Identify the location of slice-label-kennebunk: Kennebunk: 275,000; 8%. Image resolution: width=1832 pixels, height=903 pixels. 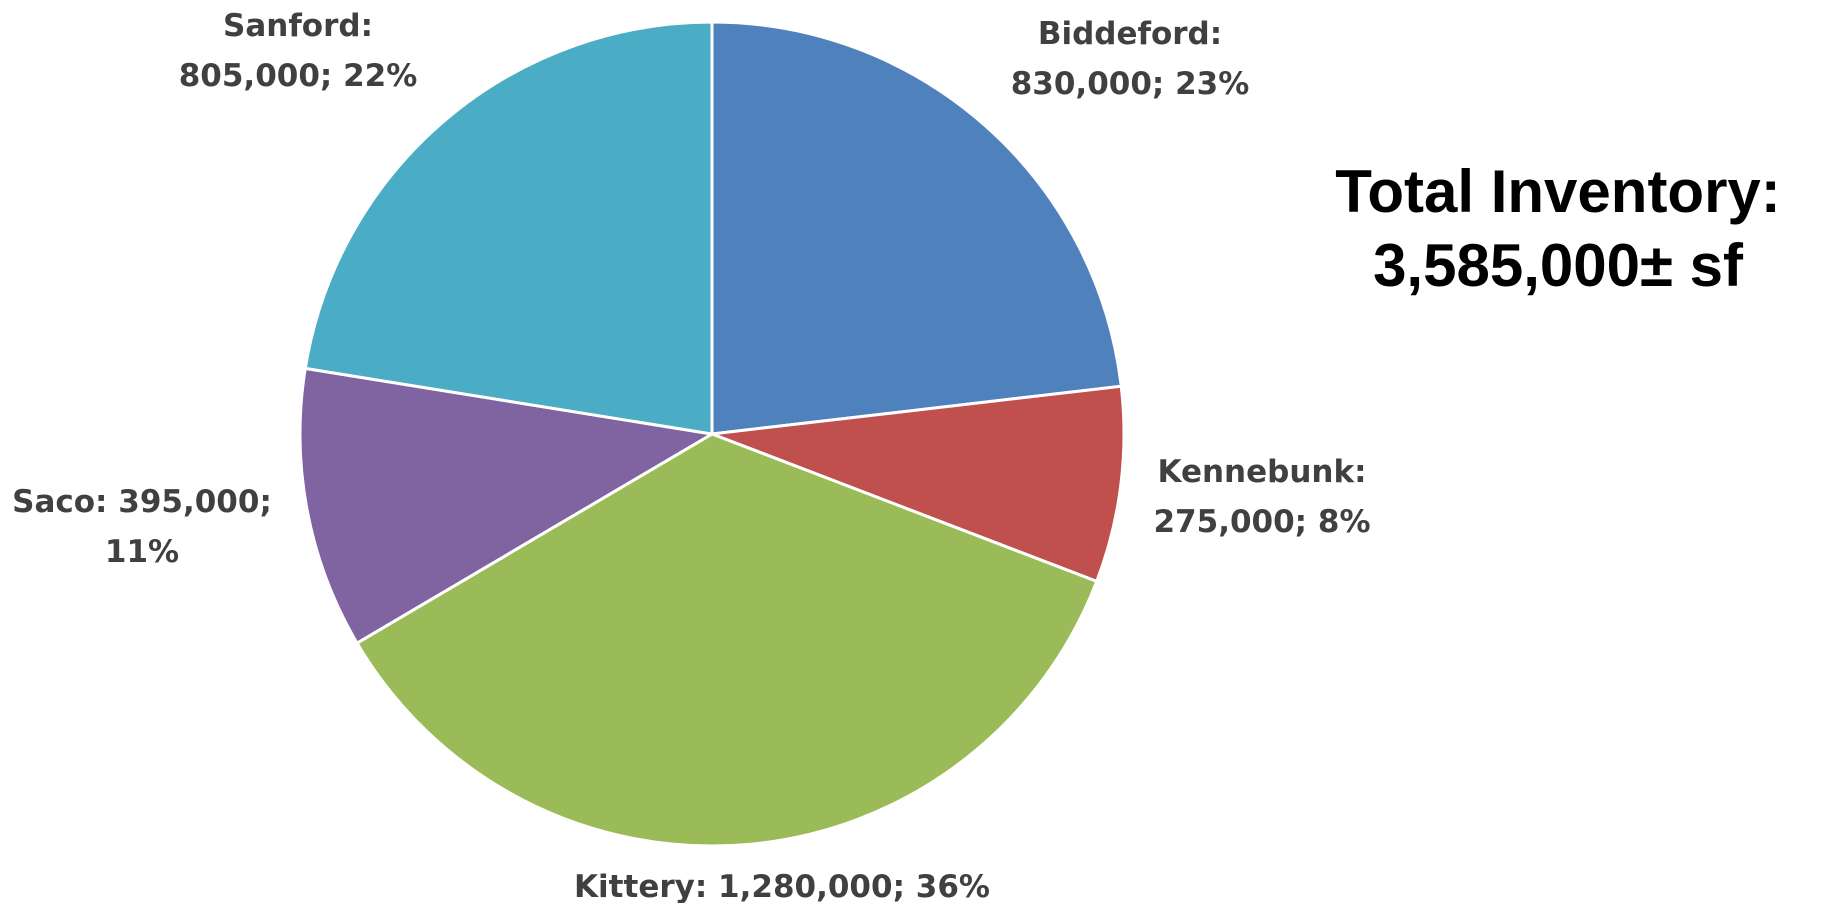
(1261, 497).